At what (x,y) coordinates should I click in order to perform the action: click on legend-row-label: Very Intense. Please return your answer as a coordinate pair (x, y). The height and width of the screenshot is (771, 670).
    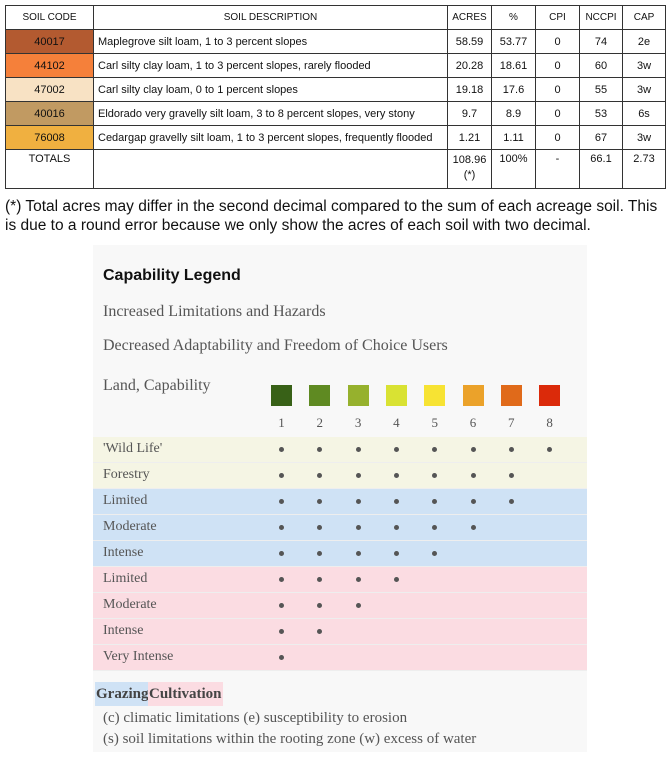
    Looking at the image, I should click on (138, 656).